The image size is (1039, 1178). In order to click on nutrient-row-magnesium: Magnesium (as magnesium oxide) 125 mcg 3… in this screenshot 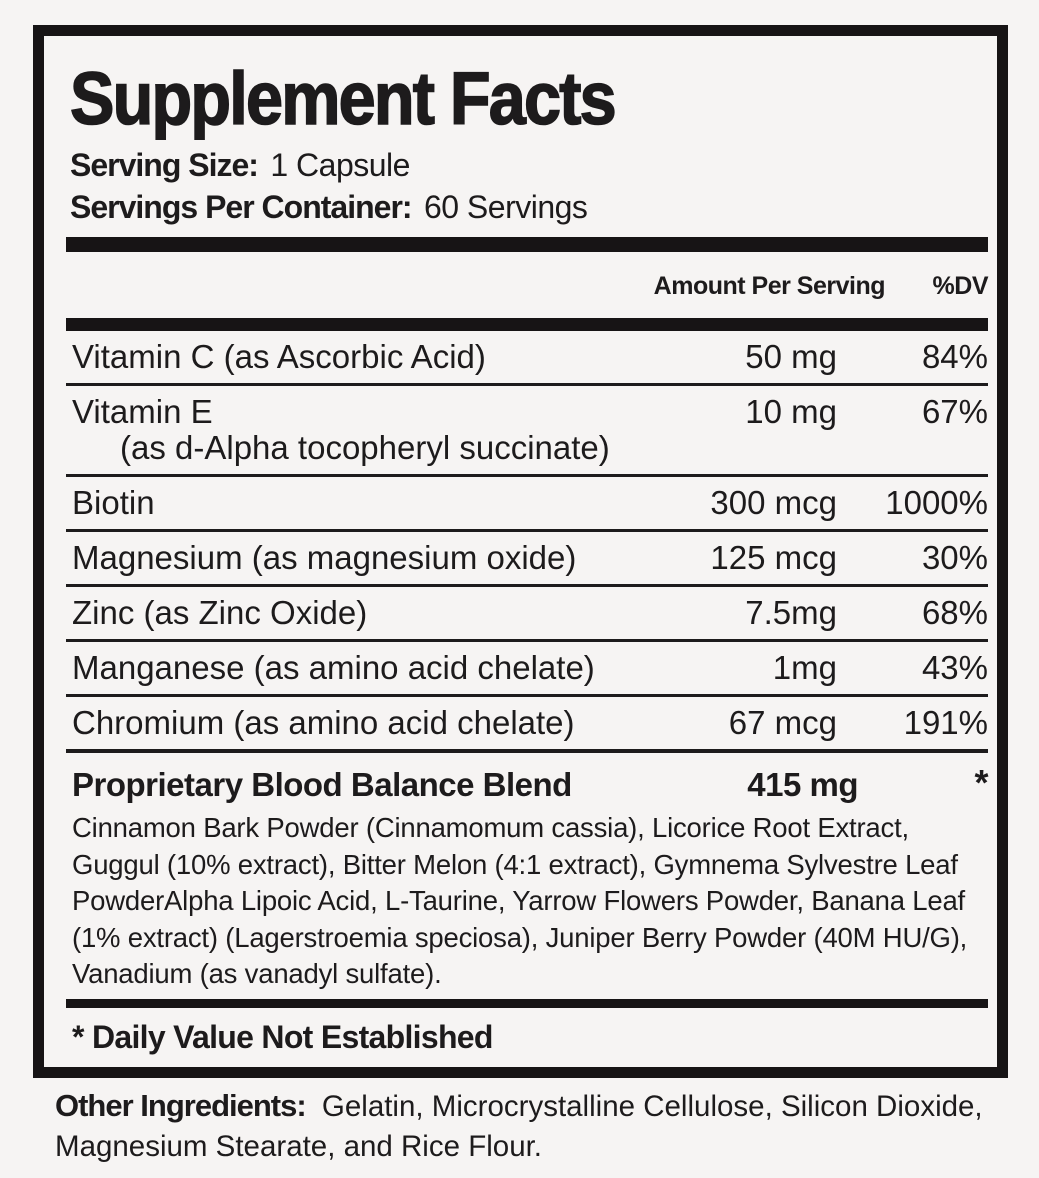, I will do `click(527, 559)`.